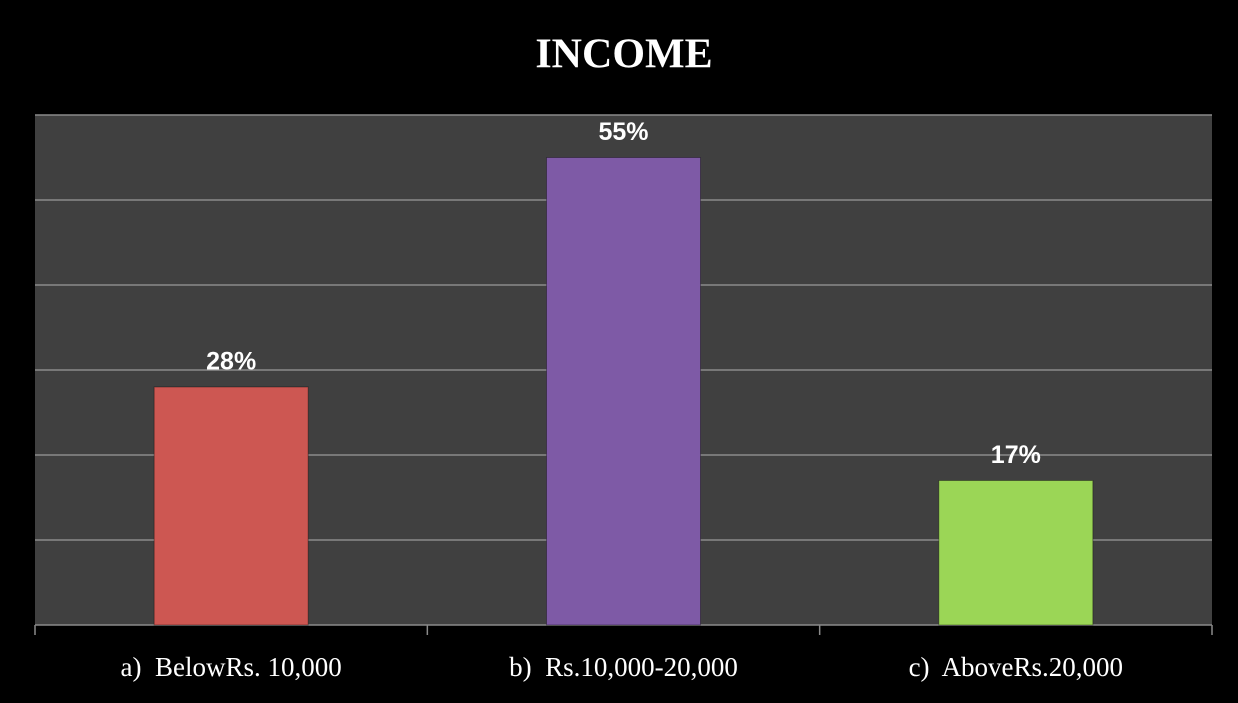  Describe the element at coordinates (231, 667) in the screenshot. I see `x-tick-label: a) BelowRs. 10,000` at that location.